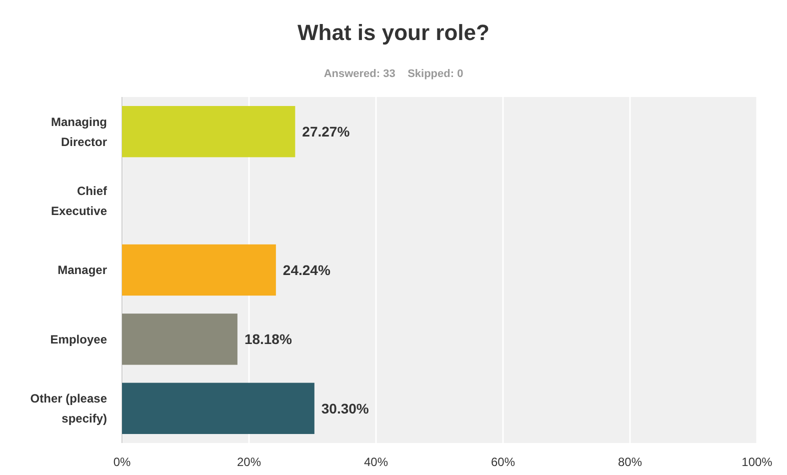 The width and height of the screenshot is (787, 475). I want to click on data-label: 24.24%, so click(306, 270).